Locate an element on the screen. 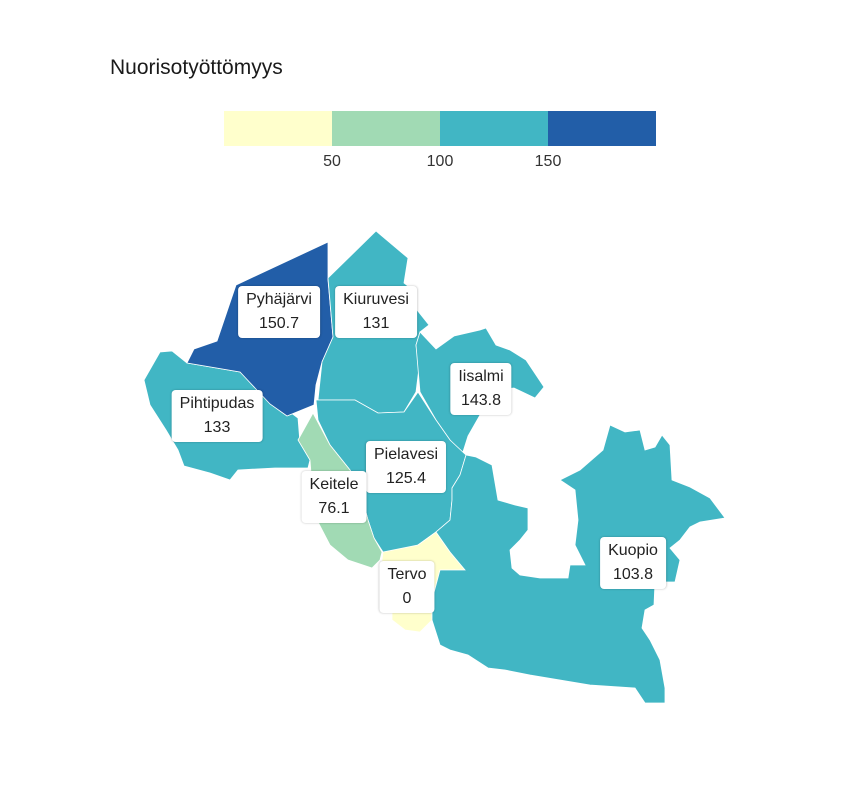 The width and height of the screenshot is (864, 792). label-iisalmi: Iisalmi 143.8 is located at coordinates (481, 389).